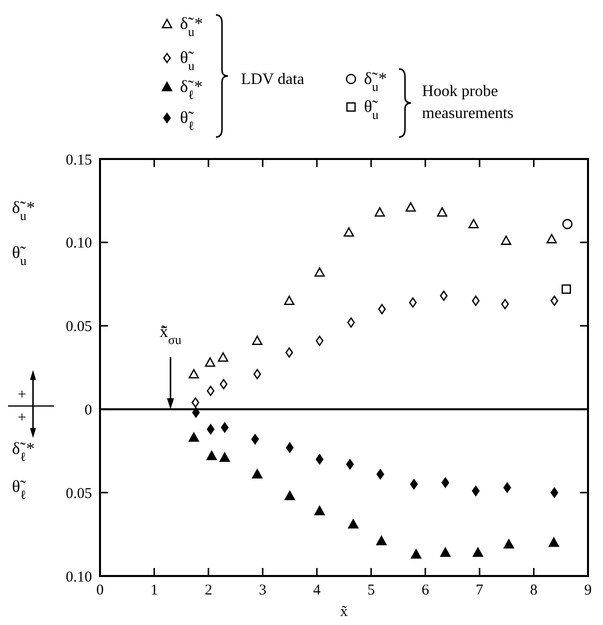  Describe the element at coordinates (534, 590) in the screenshot. I see `x-tick-label: 8` at that location.